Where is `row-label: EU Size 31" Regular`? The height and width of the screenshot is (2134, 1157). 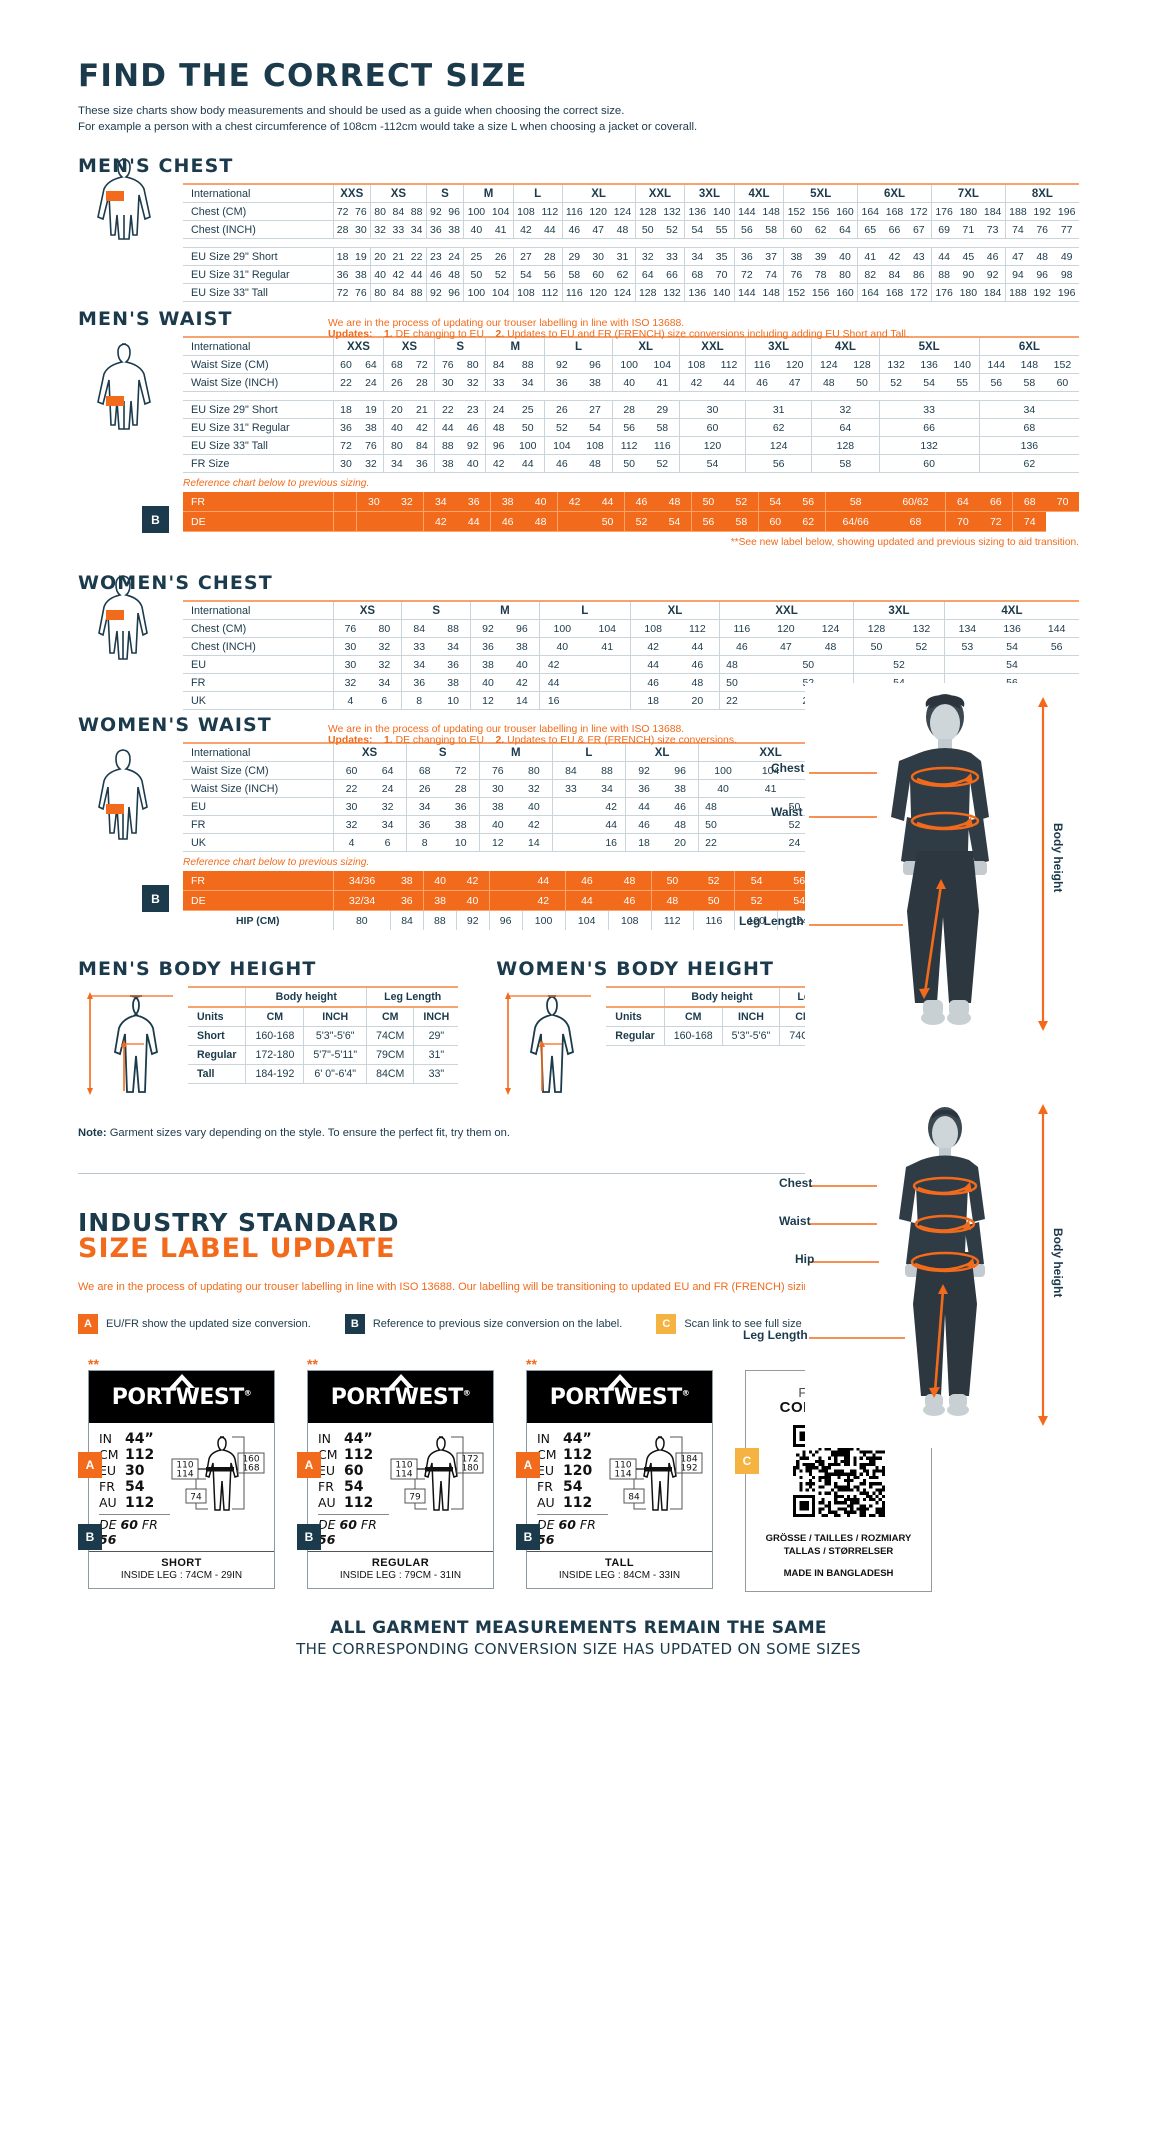 row-label: EU Size 31" Regular is located at coordinates (258, 427).